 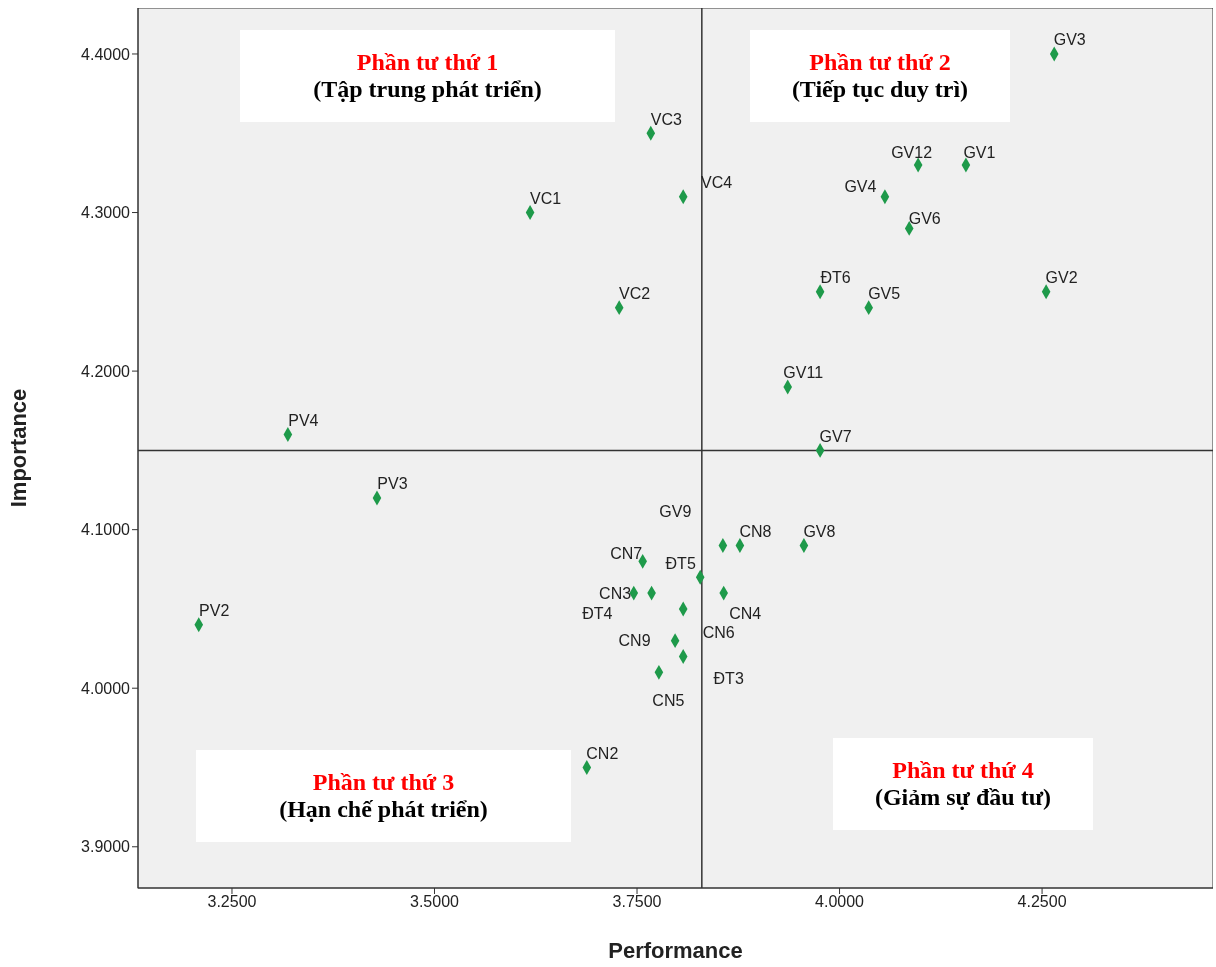 What do you see at coordinates (745, 613) in the screenshot?
I see `data-label: CN4` at bounding box center [745, 613].